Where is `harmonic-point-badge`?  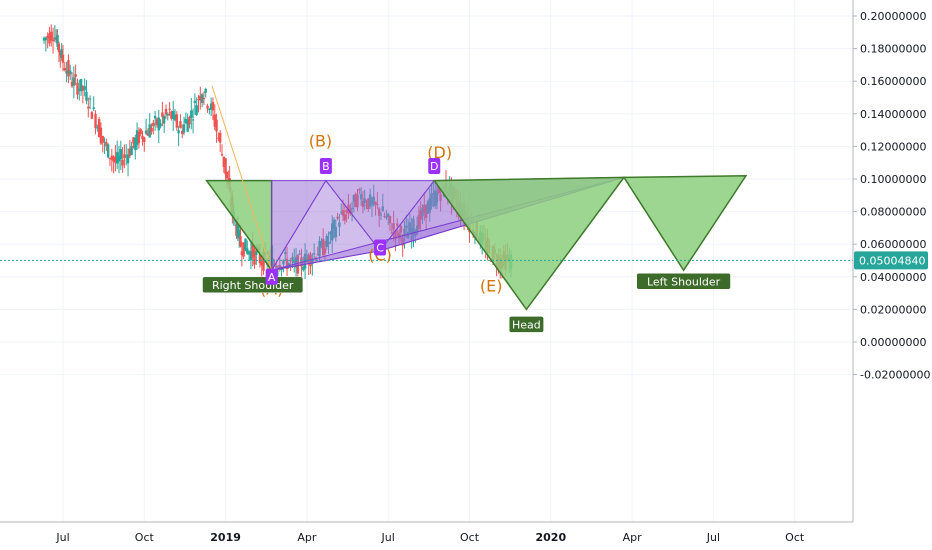
harmonic-point-badge is located at coordinates (271, 276).